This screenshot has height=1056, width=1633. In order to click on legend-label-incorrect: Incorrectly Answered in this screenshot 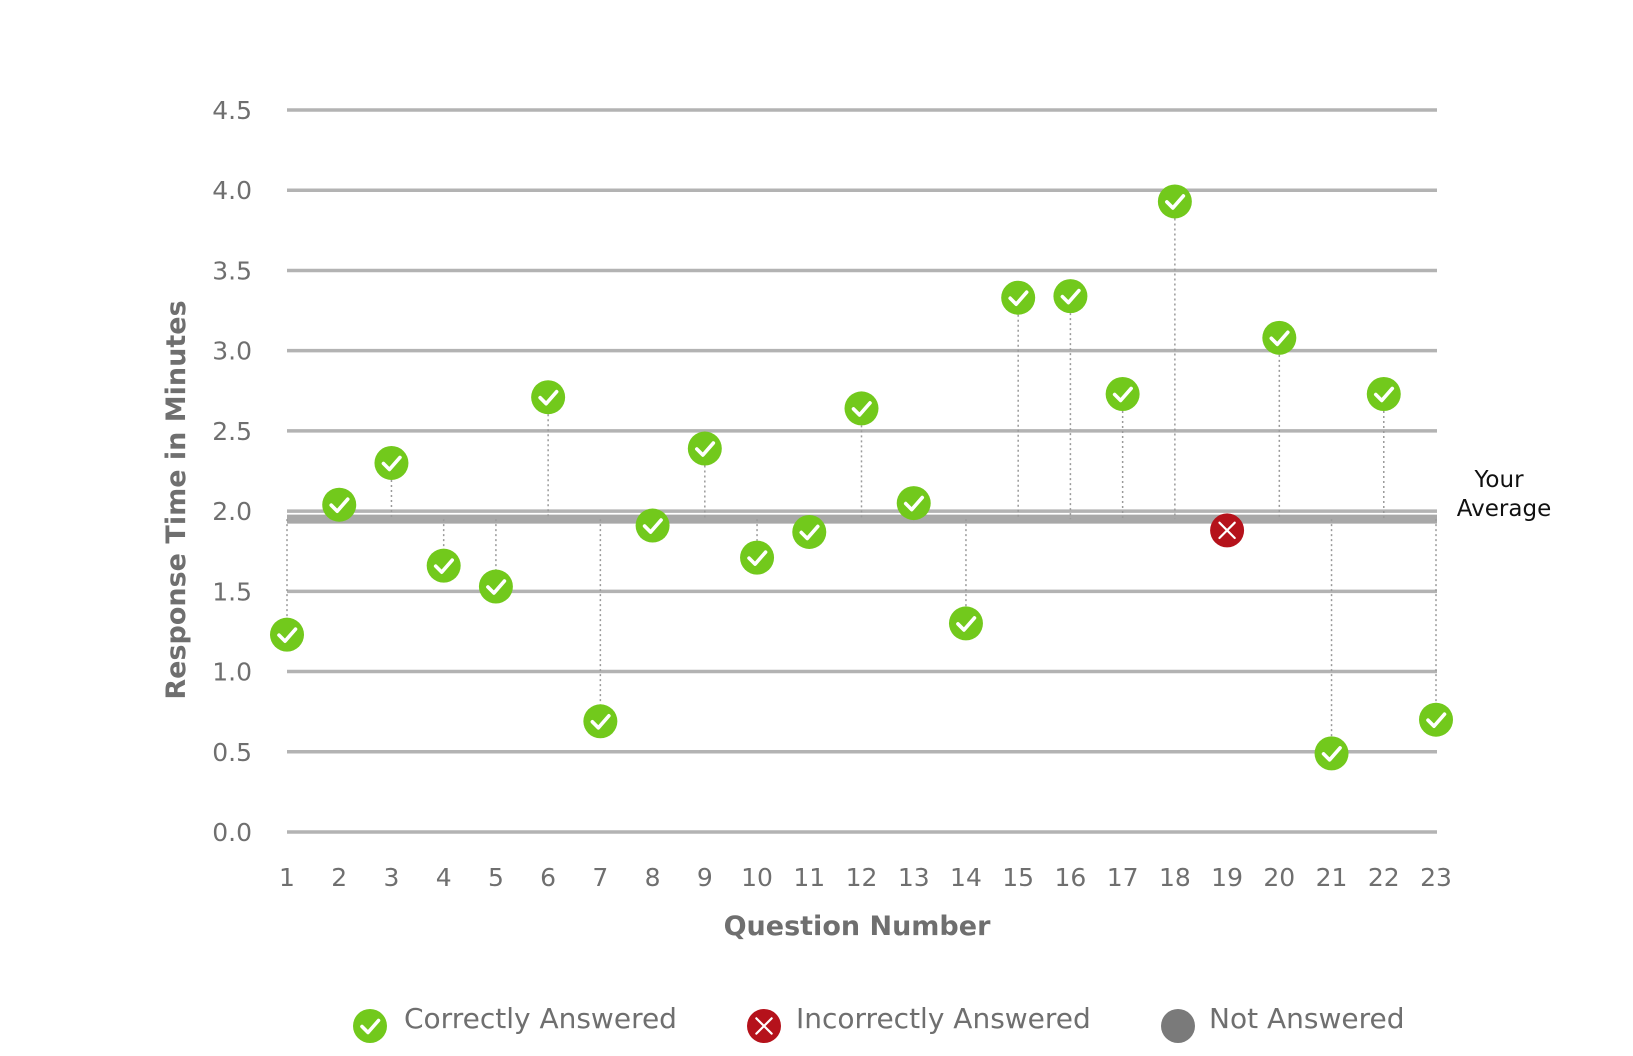, I will do `click(943, 1018)`.